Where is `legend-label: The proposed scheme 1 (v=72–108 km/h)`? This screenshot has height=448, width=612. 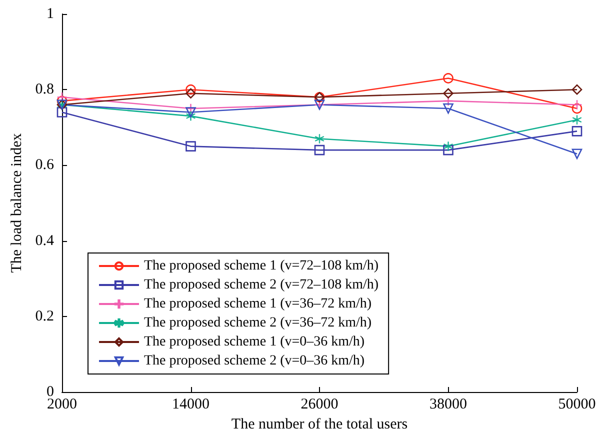
legend-label: The proposed scheme 1 (v=72–108 km/h) is located at coordinates (261, 266).